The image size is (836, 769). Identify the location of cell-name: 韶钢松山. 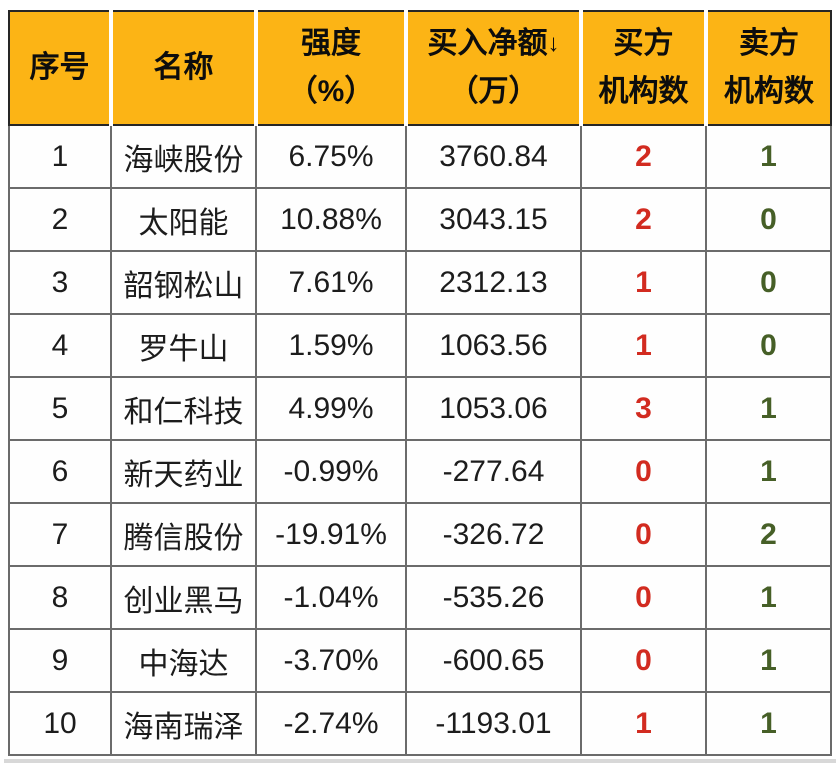
(183, 282).